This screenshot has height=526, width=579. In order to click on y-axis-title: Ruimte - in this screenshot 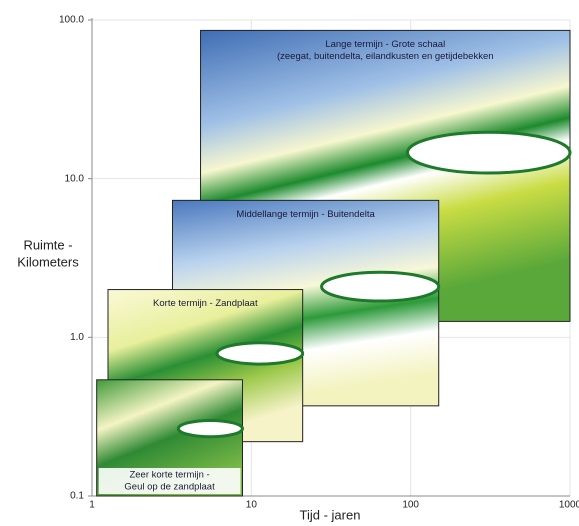, I will do `click(47, 244)`.